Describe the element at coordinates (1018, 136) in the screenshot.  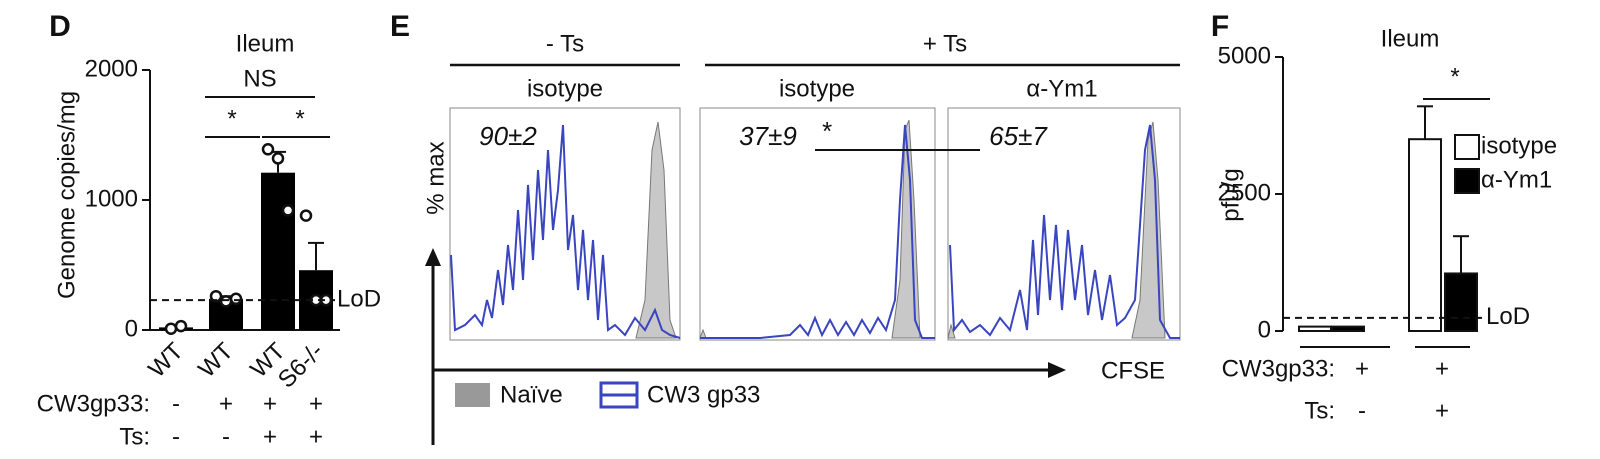
I see `annotation: 65±7` at that location.